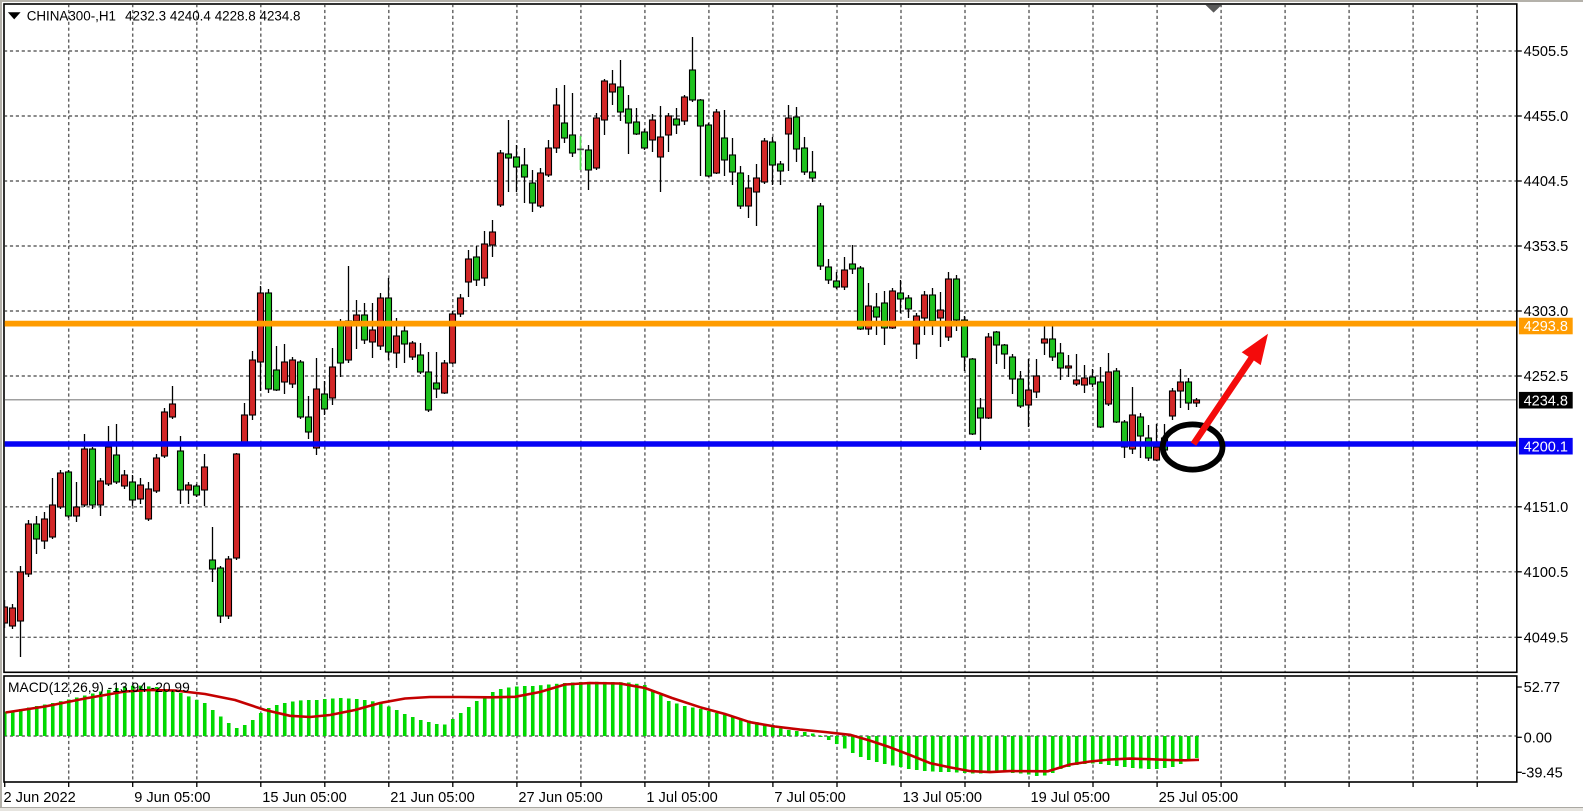 The image size is (1583, 811). What do you see at coordinates (681, 798) in the screenshot?
I see `svg-text: 1 Jul 05:00` at bounding box center [681, 798].